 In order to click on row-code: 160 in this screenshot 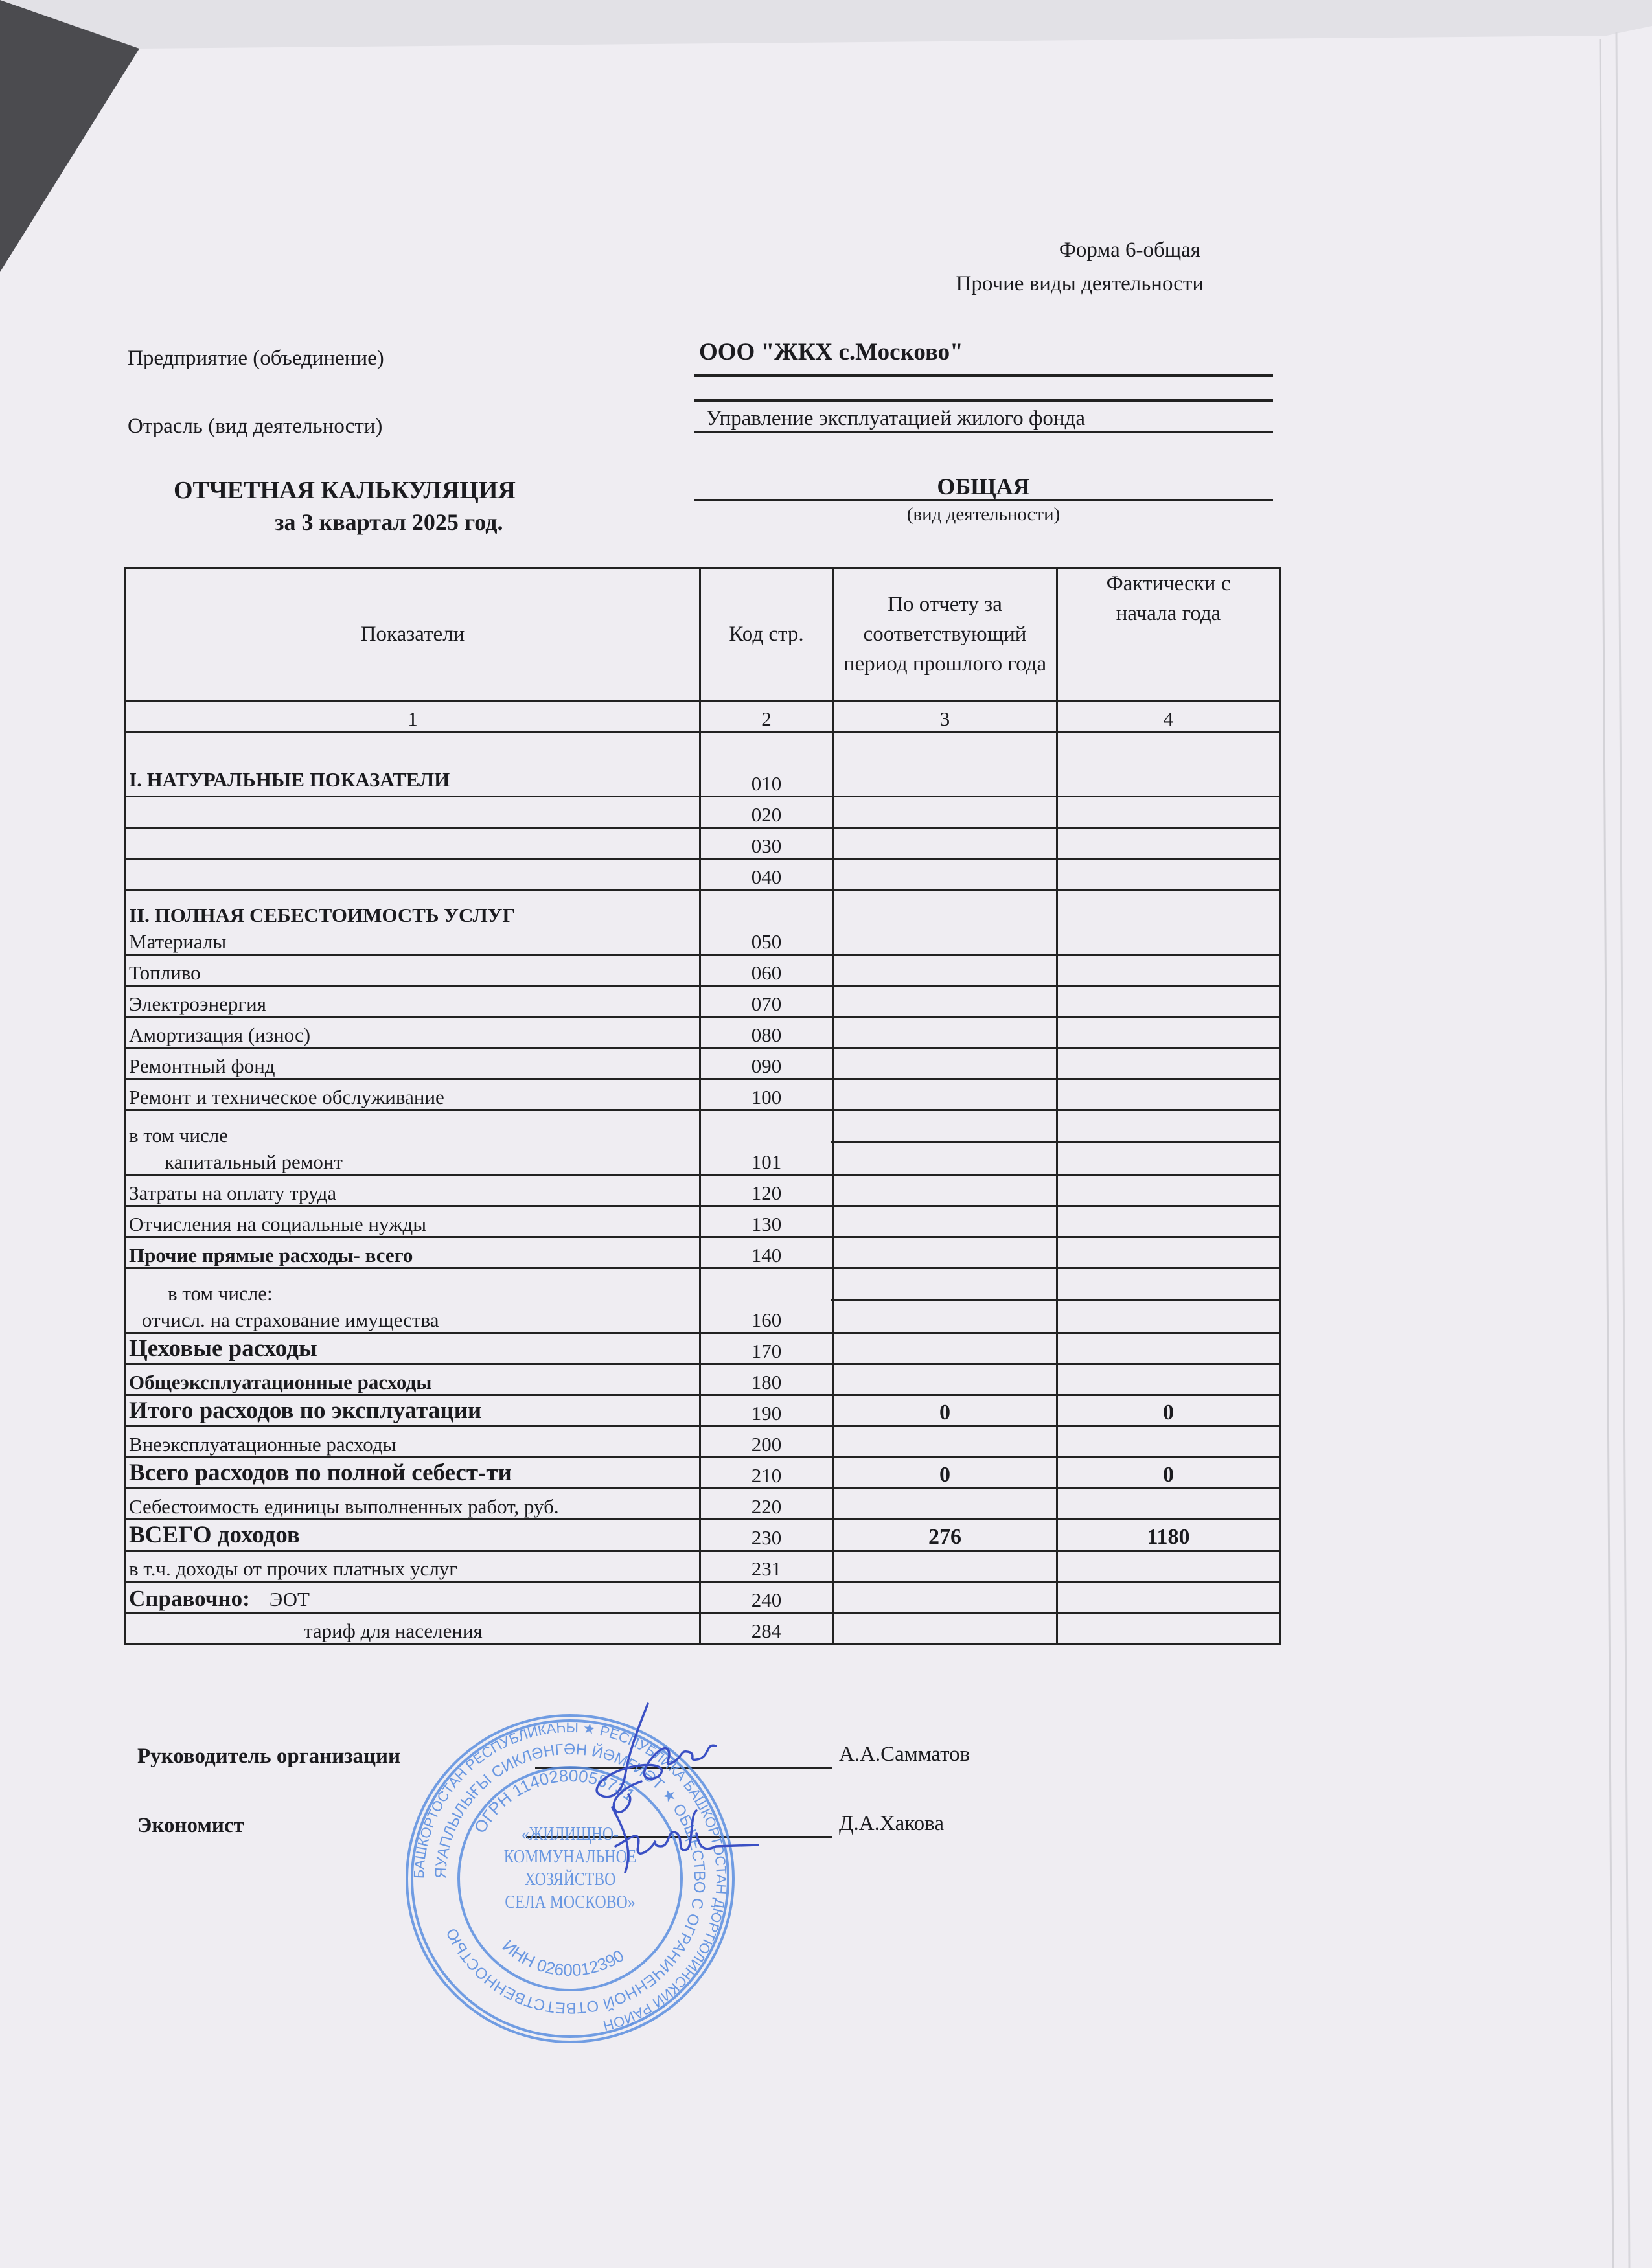, I will do `click(766, 1300)`.